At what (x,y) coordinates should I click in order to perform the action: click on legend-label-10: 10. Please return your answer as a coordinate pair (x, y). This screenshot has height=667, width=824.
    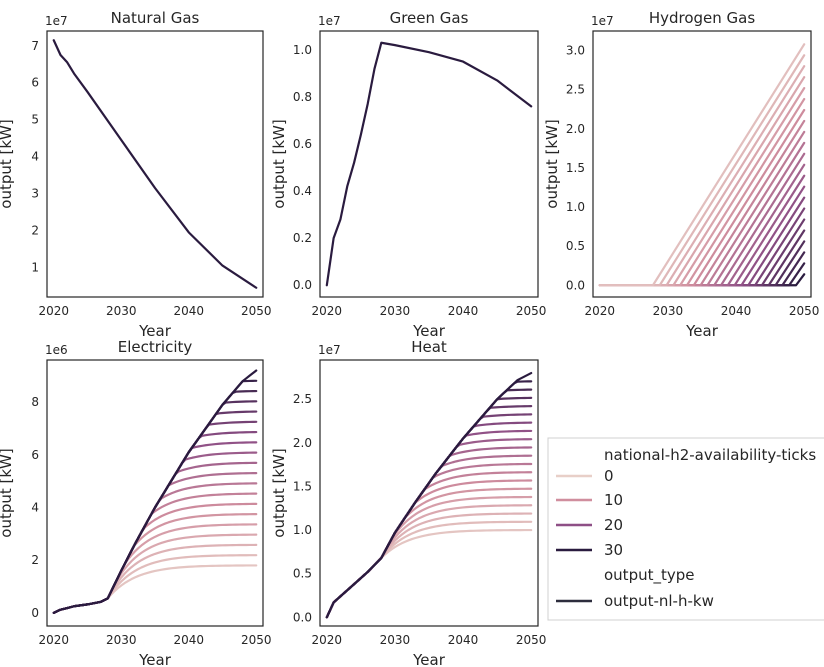
    Looking at the image, I should click on (613, 500).